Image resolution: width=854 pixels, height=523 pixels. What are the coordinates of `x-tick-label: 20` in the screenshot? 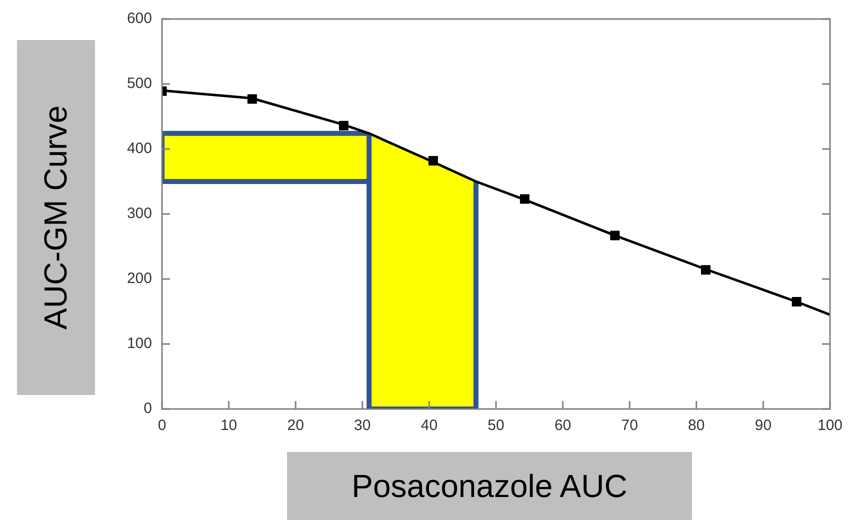 It's located at (295, 425).